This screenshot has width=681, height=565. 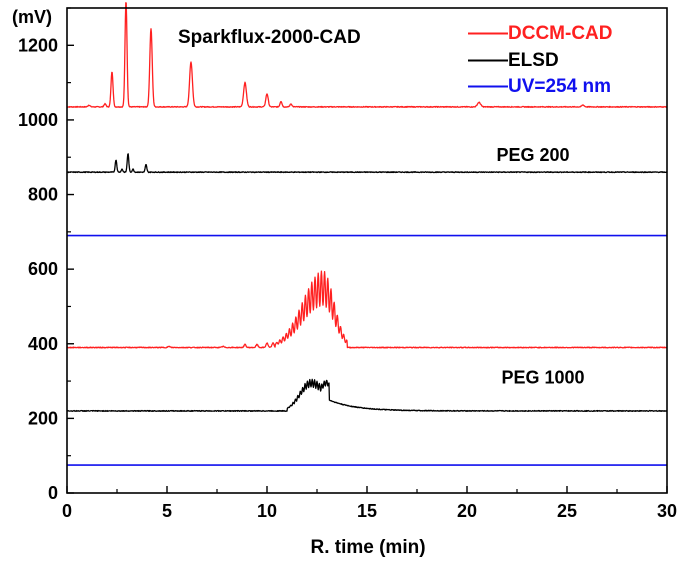 What do you see at coordinates (167, 511) in the screenshot?
I see `x-tick-label: 5` at bounding box center [167, 511].